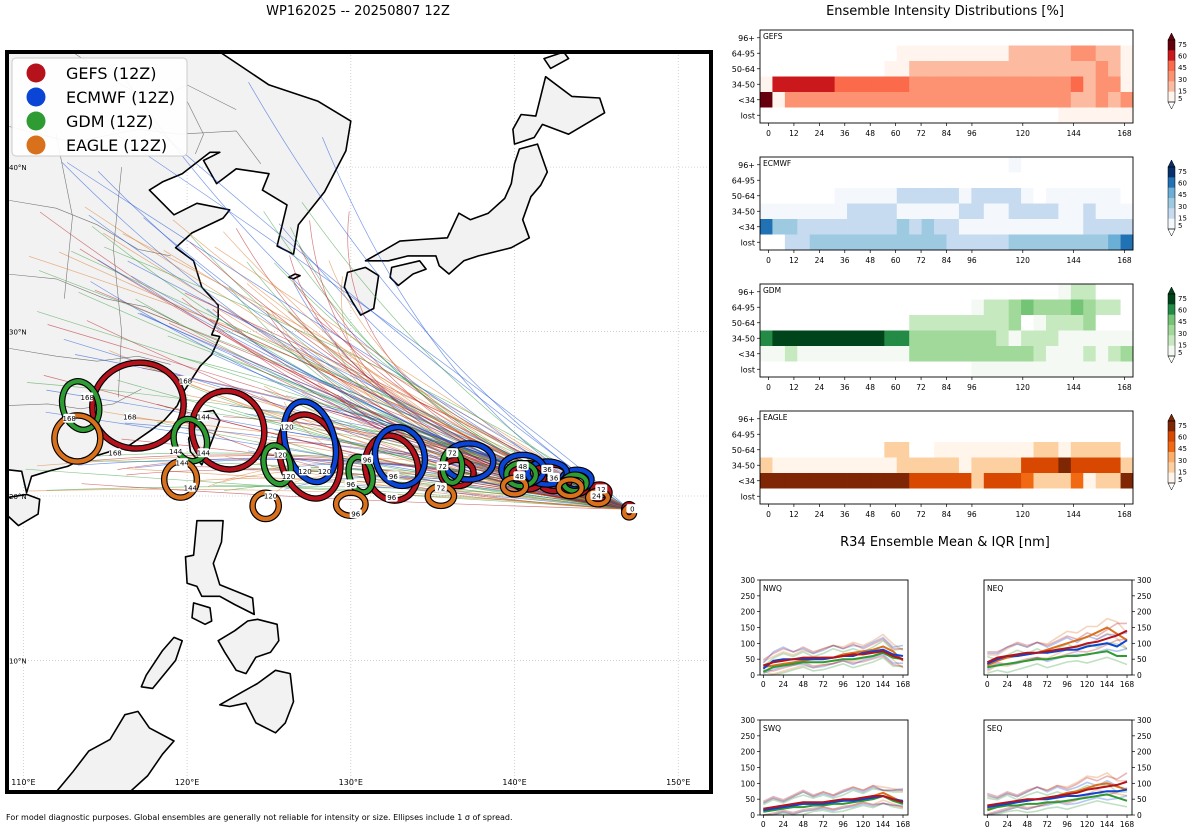 Image resolution: width=1200 pixels, height=840 pixels. I want to click on heat-xtick-label: 144, so click(1073, 133).